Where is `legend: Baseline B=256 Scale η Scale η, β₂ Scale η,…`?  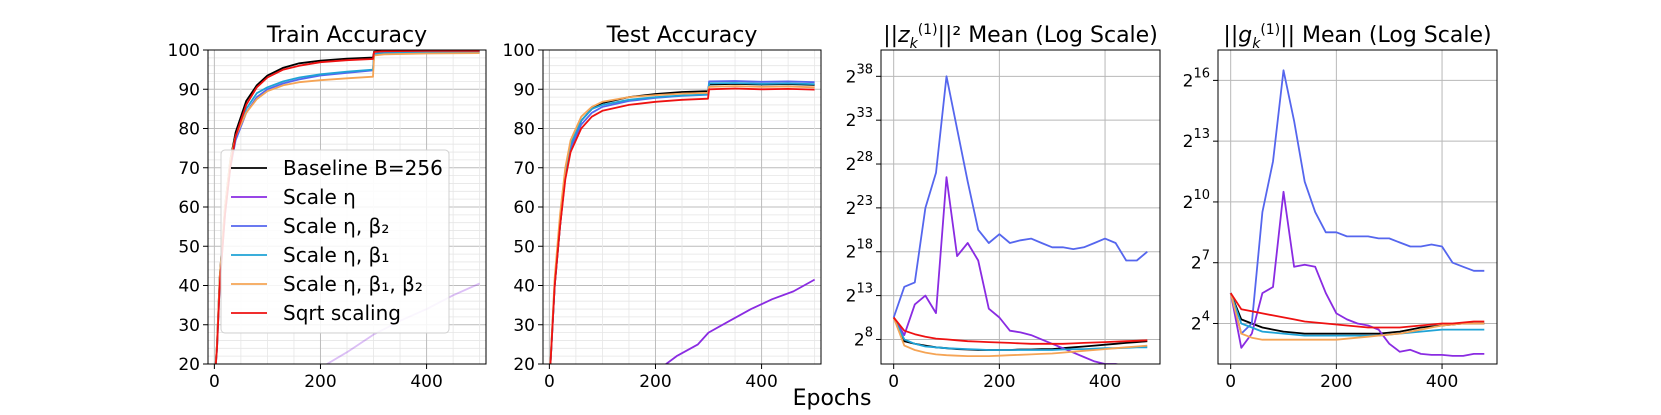
legend: Baseline B=256 Scale η Scale η, β₂ Scale η,… is located at coordinates (335, 241).